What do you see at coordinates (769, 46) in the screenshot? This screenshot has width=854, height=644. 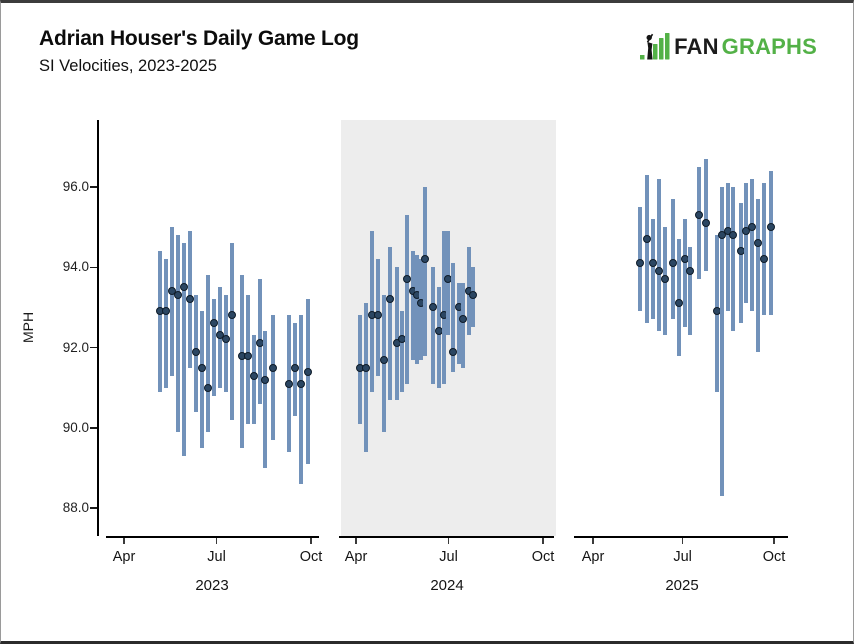 I see `fangraphs-logo-graphs: GRAPHS` at bounding box center [769, 46].